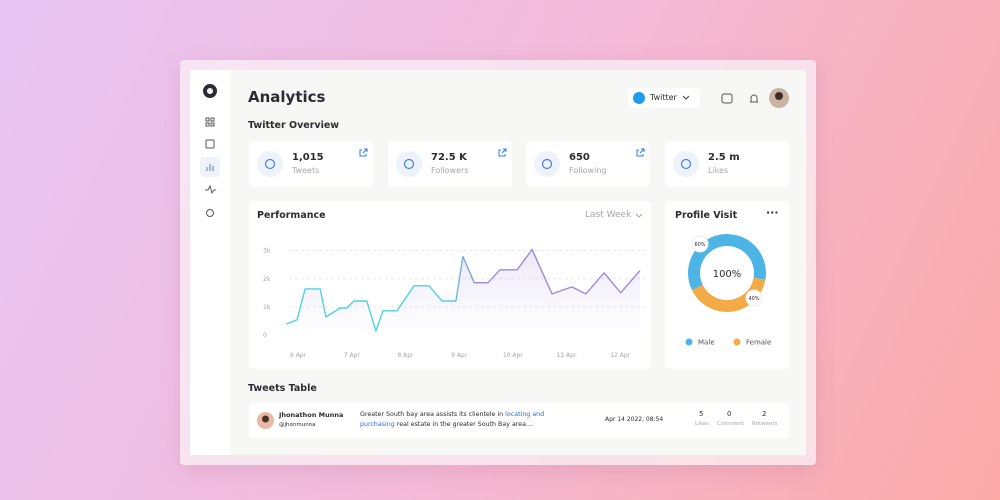 The height and width of the screenshot is (500, 1000). Describe the element at coordinates (701, 414) in the screenshot. I see `likes-count: 5` at that location.